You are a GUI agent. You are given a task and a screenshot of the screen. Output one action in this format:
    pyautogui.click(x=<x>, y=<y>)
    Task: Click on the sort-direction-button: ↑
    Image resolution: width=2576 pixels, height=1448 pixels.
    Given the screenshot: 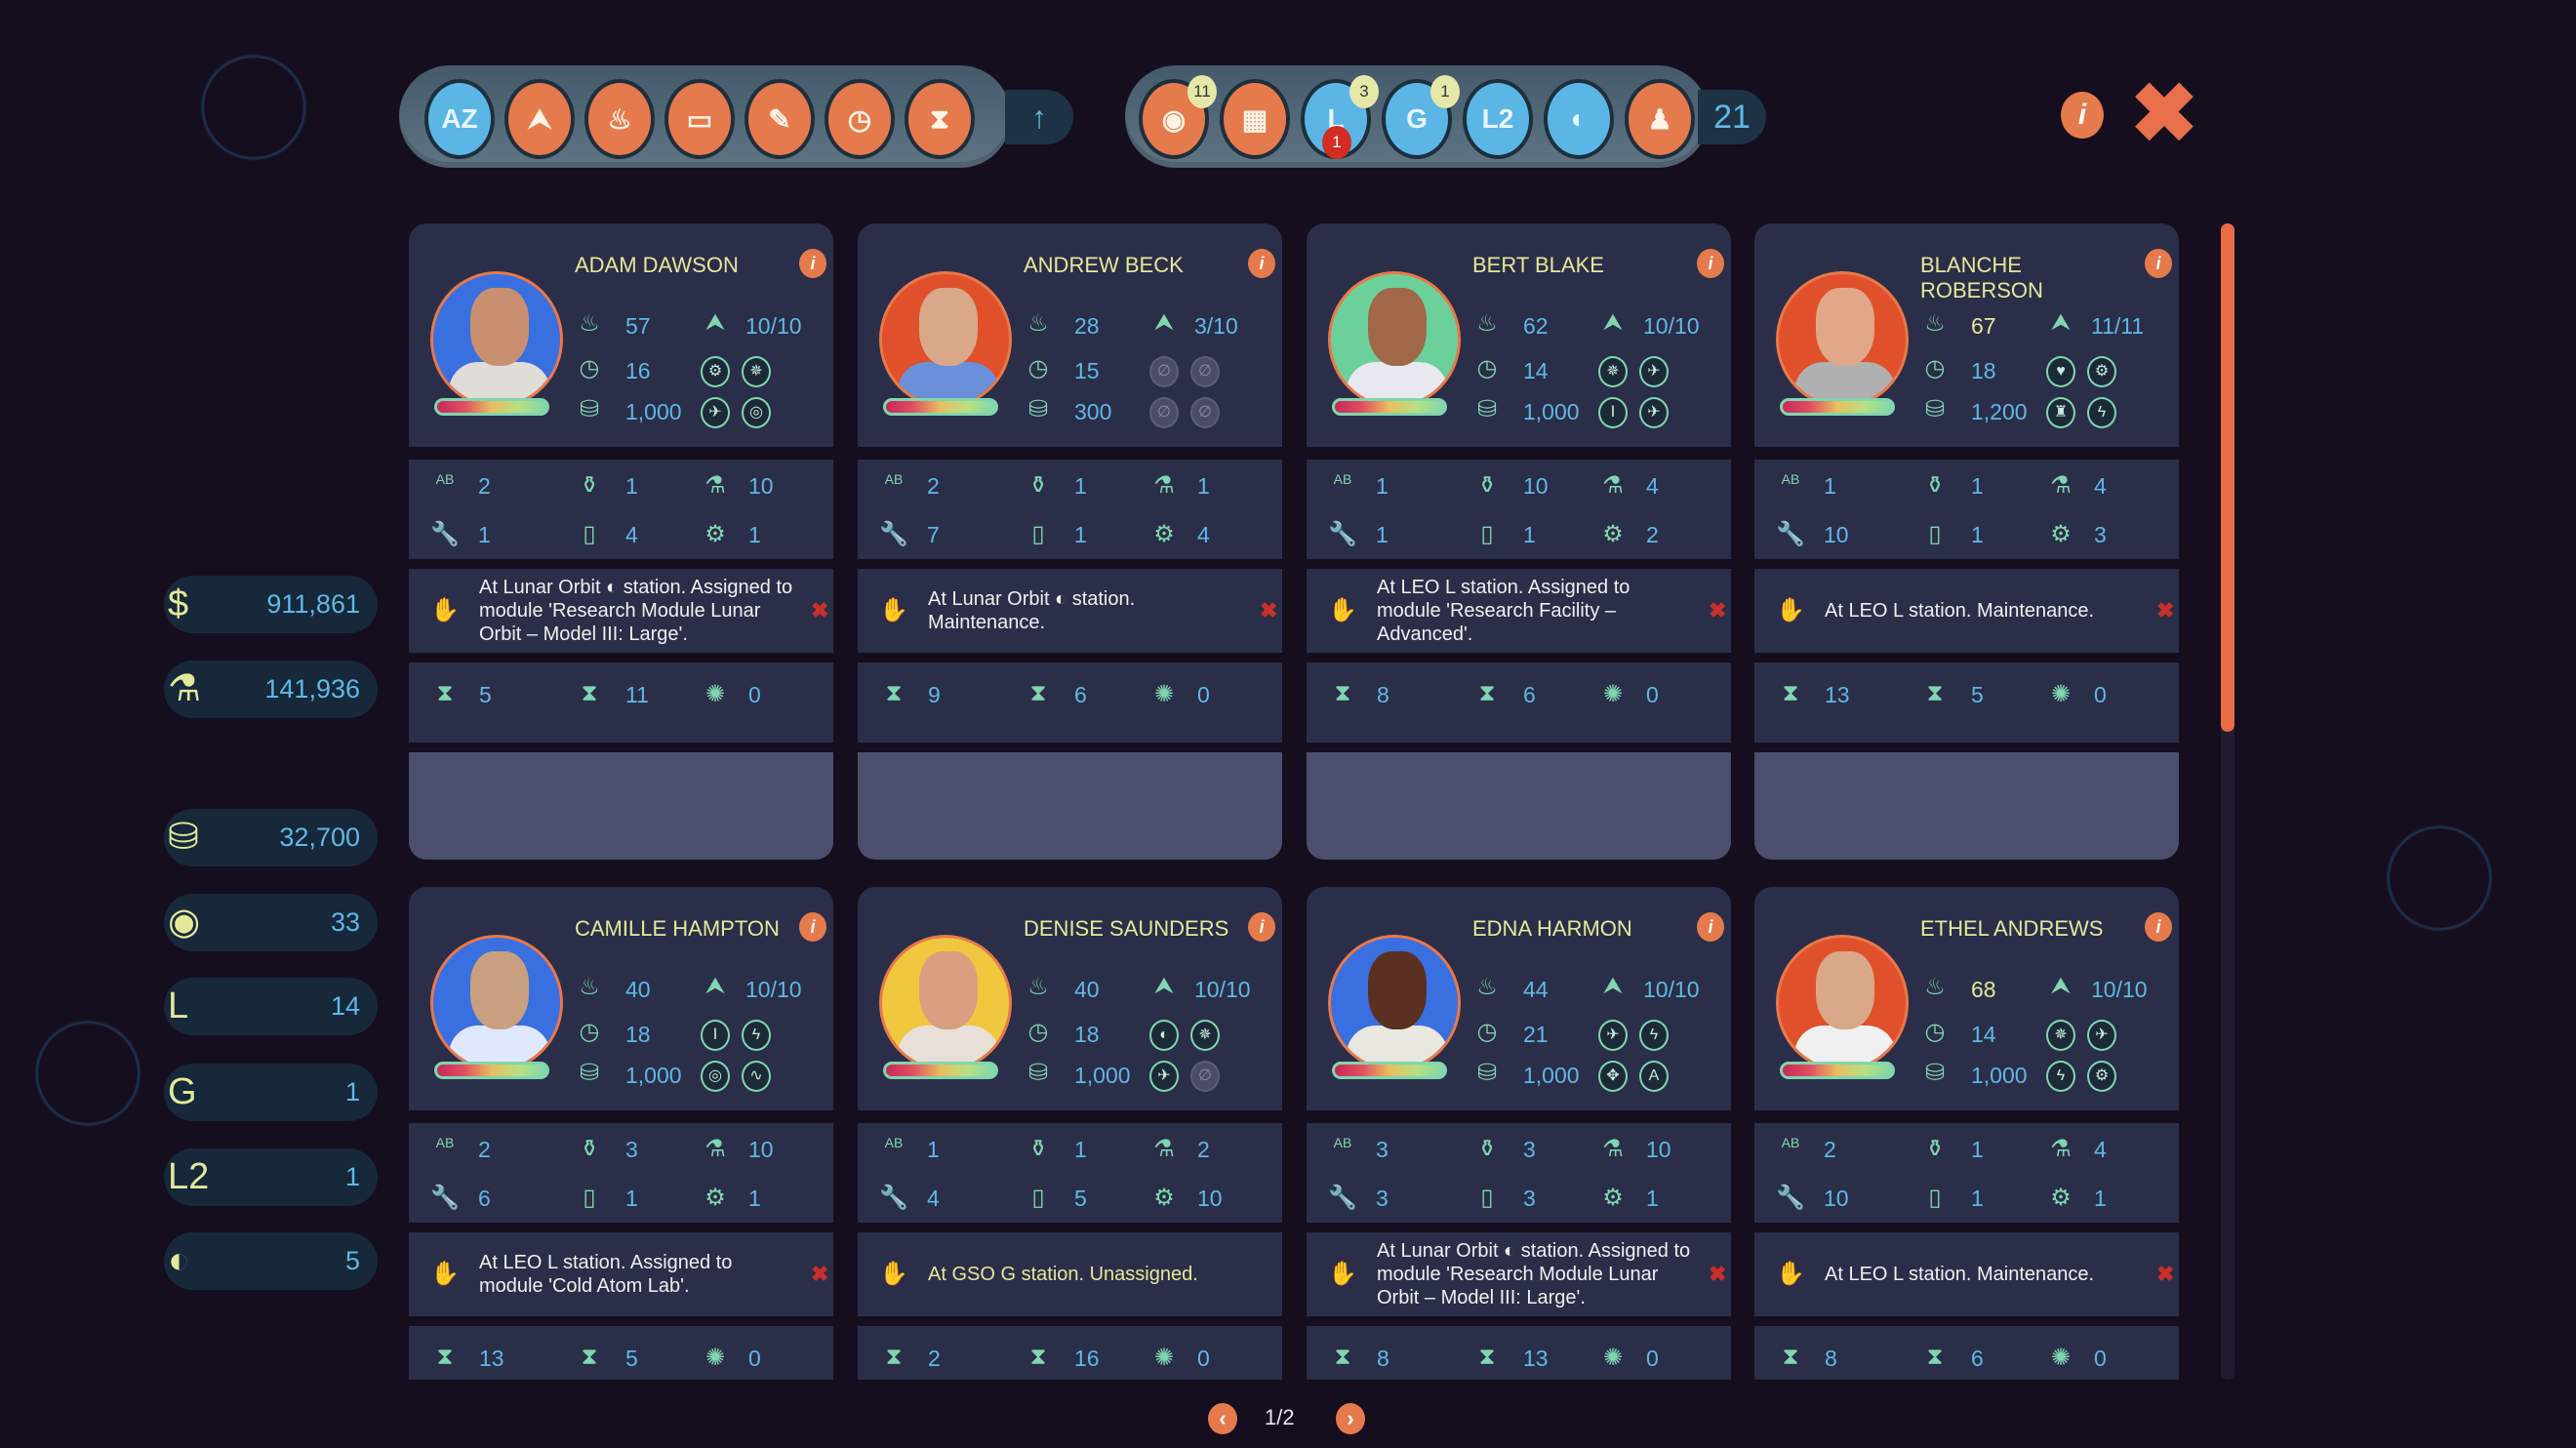 What is the action you would take?
    pyautogui.click(x=1039, y=117)
    